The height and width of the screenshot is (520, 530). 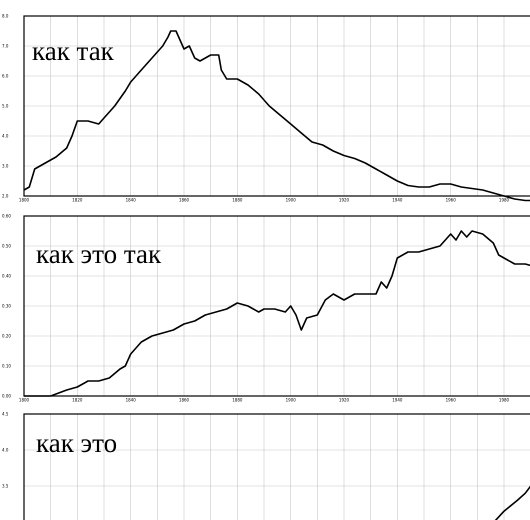 I want to click on y-tick-label: 2.0, so click(x=5, y=196).